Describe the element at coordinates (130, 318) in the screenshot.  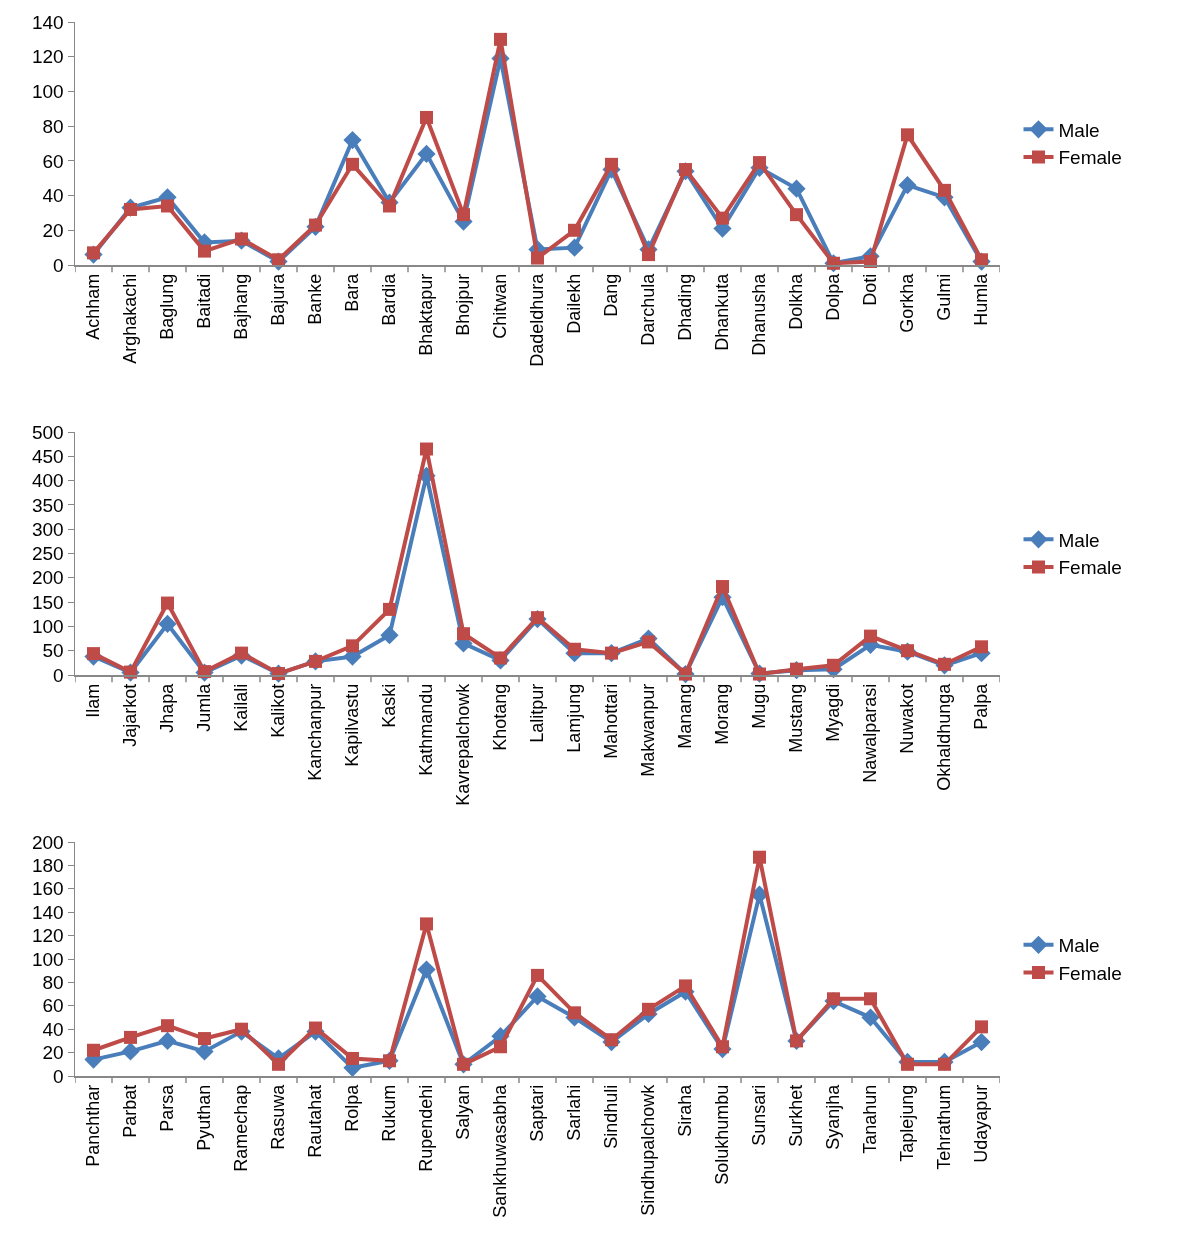
I see `x-tick-label: Arghakachi` at that location.